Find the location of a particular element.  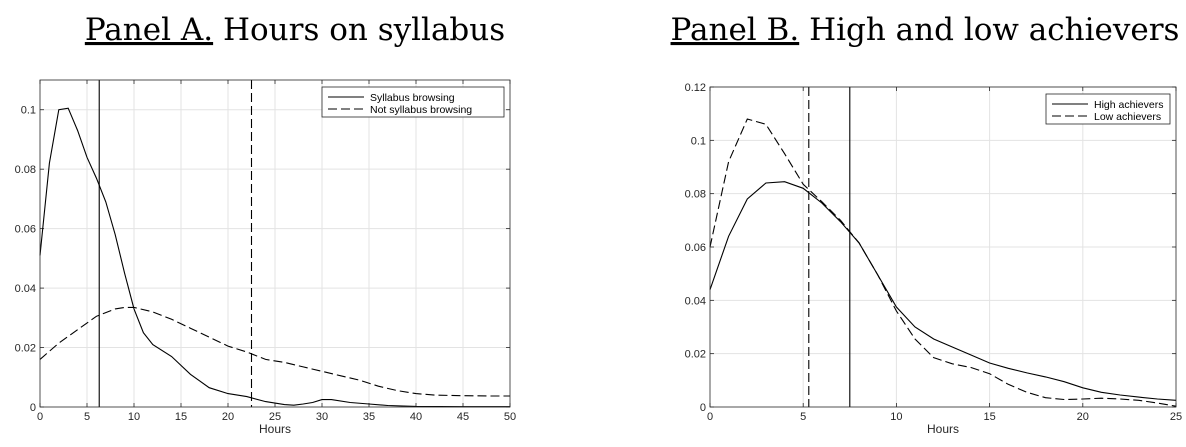

panel-a-title: Panel A. Hours on syllabus is located at coordinates (295, 30).